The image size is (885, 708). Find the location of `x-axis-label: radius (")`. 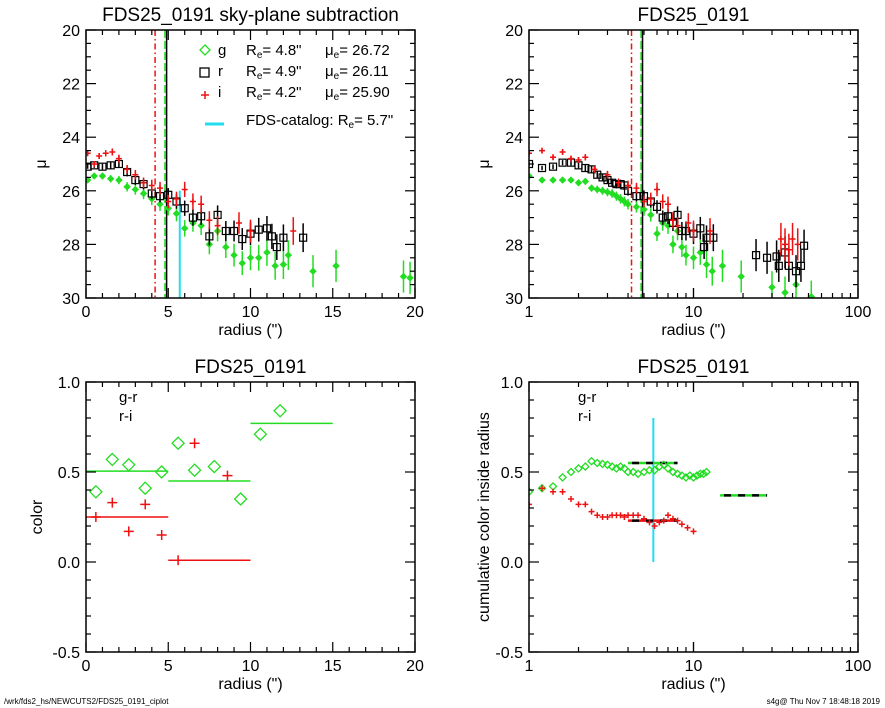

x-axis-label: radius (") is located at coordinates (693, 330).